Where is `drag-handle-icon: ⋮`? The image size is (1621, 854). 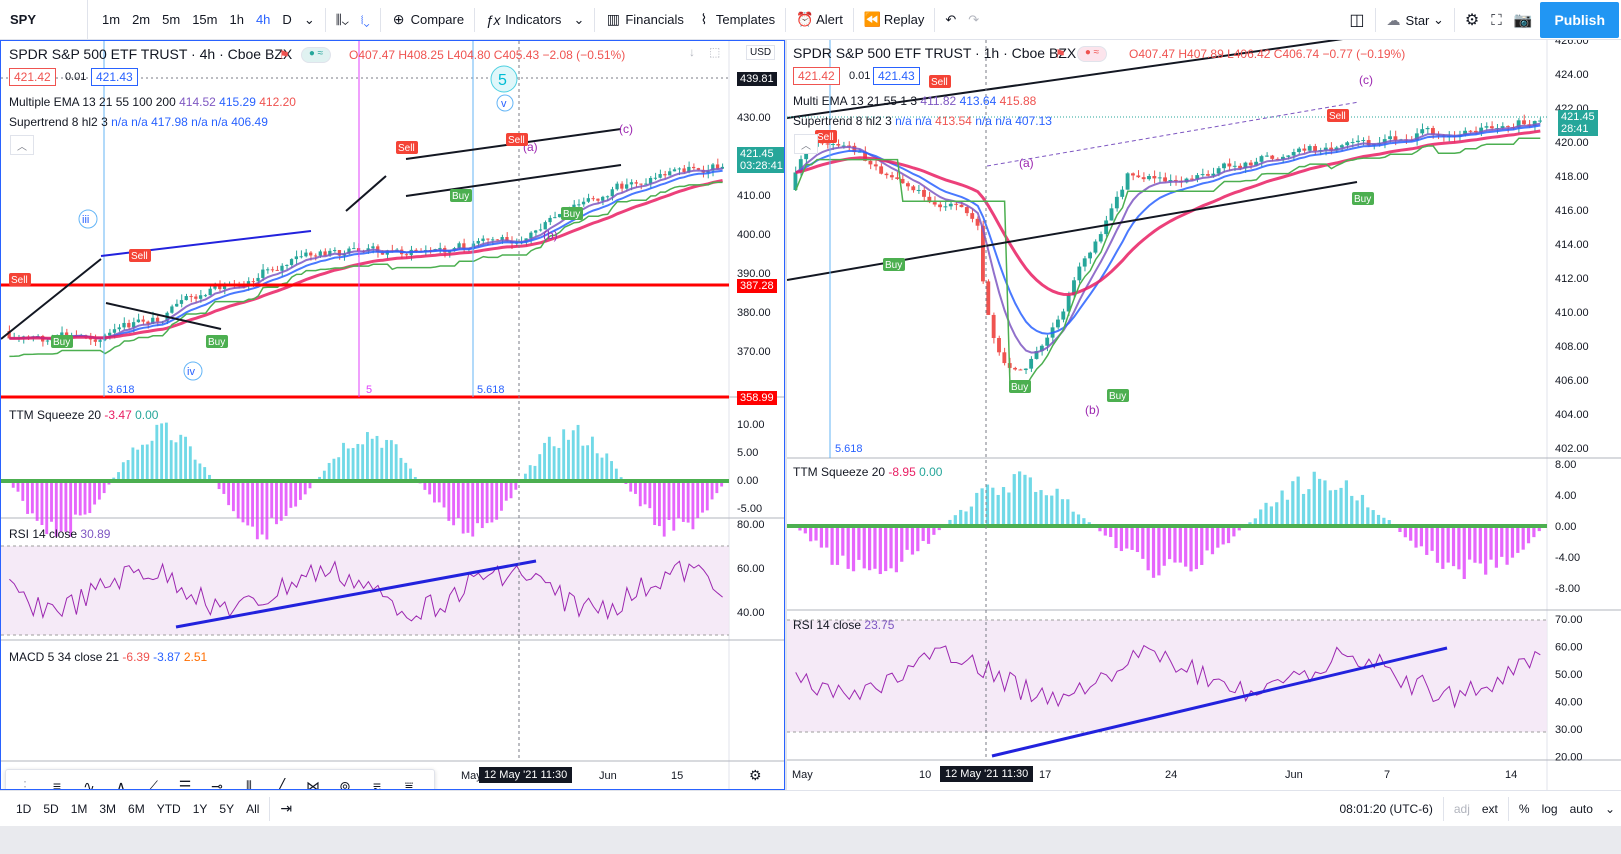
drag-handle-icon: ⋮ is located at coordinates (25, 783).